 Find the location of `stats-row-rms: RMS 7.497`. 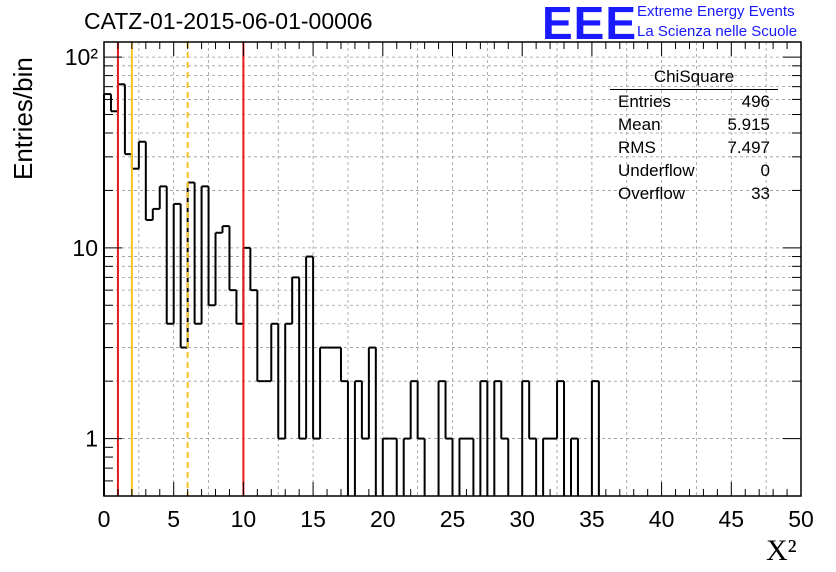

stats-row-rms: RMS 7.497 is located at coordinates (694, 147).